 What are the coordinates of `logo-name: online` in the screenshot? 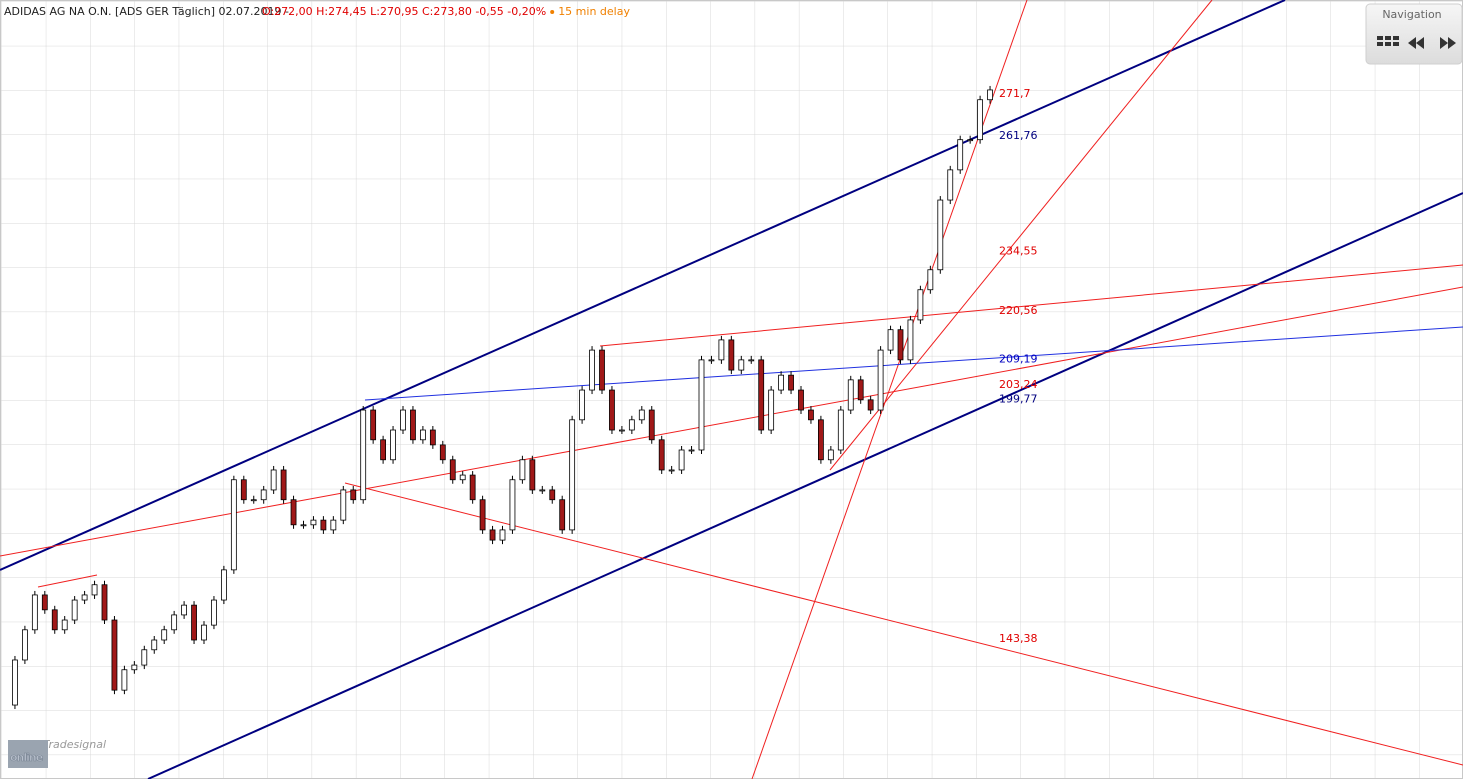 It's located at (26, 757).